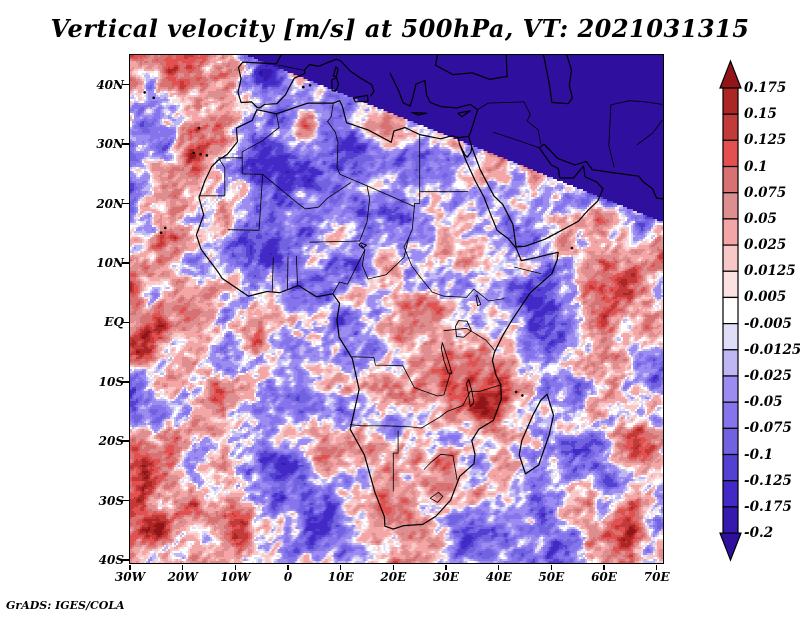 The height and width of the screenshot is (618, 800). What do you see at coordinates (551, 577) in the screenshot?
I see `x-tick-label: 50E` at bounding box center [551, 577].